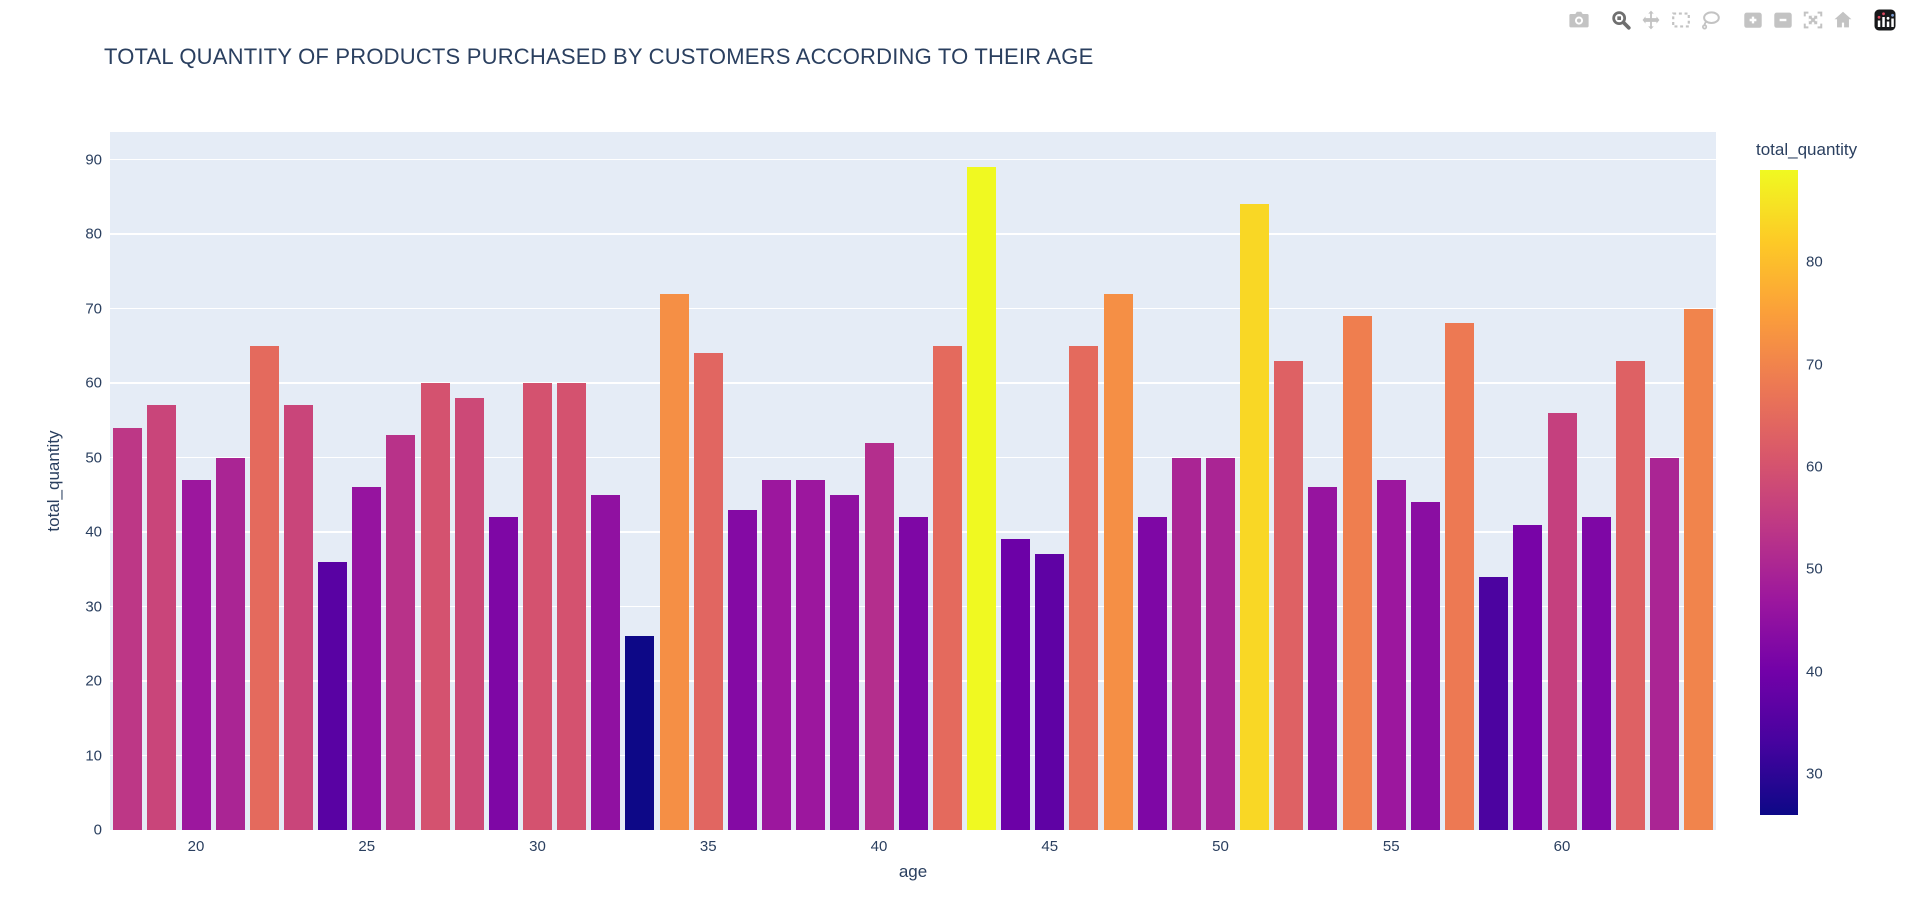 The width and height of the screenshot is (1913, 918). Describe the element at coordinates (93, 755) in the screenshot. I see `y-tick-label-10: 10` at that location.